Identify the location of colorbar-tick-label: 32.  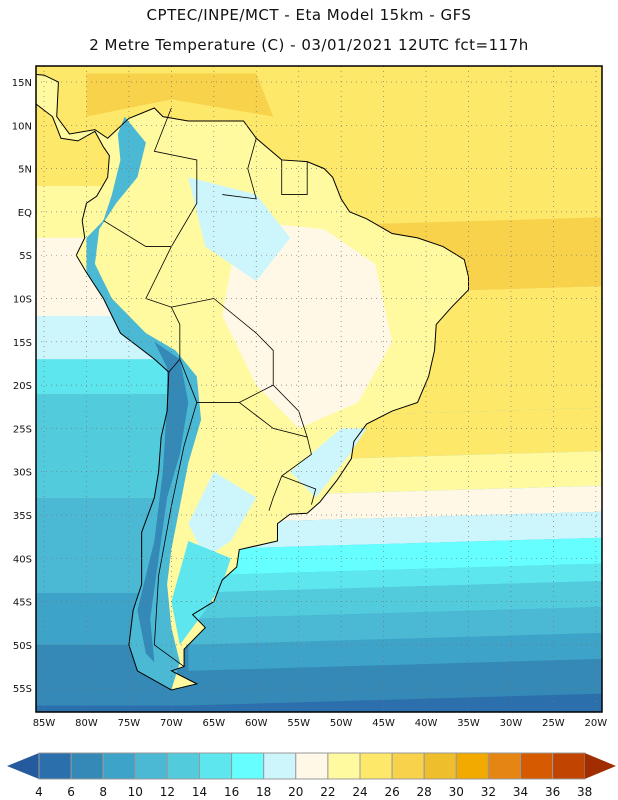
(488, 792).